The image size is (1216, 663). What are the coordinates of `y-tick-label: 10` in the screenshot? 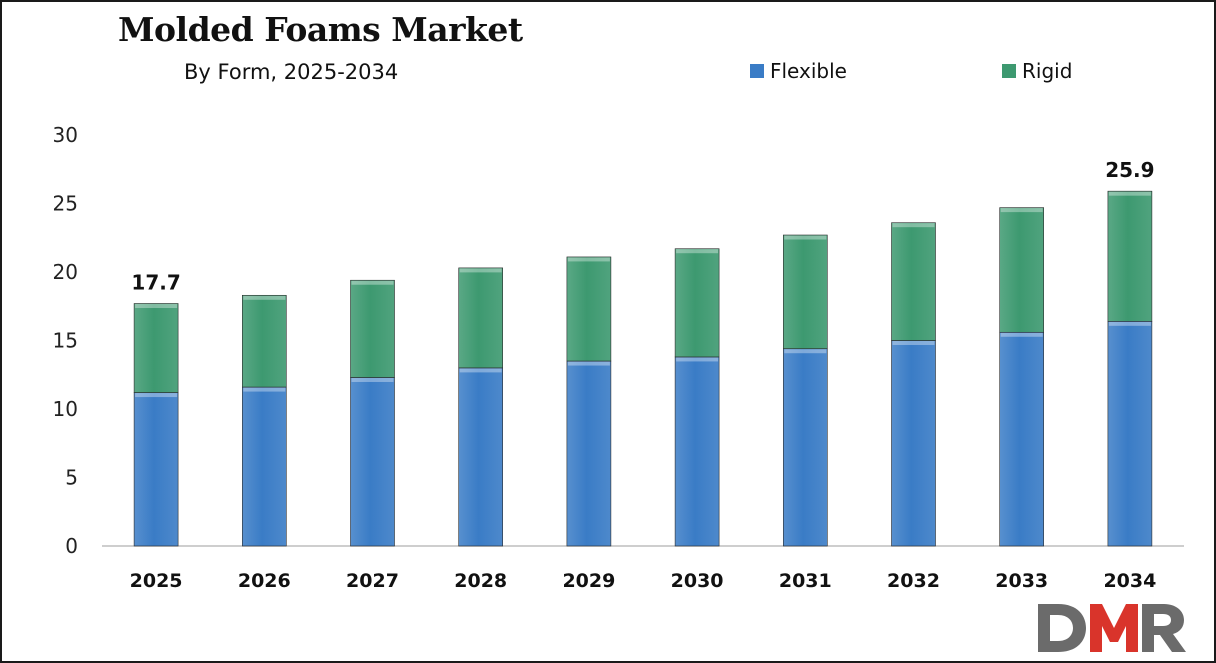 It's located at (65, 409).